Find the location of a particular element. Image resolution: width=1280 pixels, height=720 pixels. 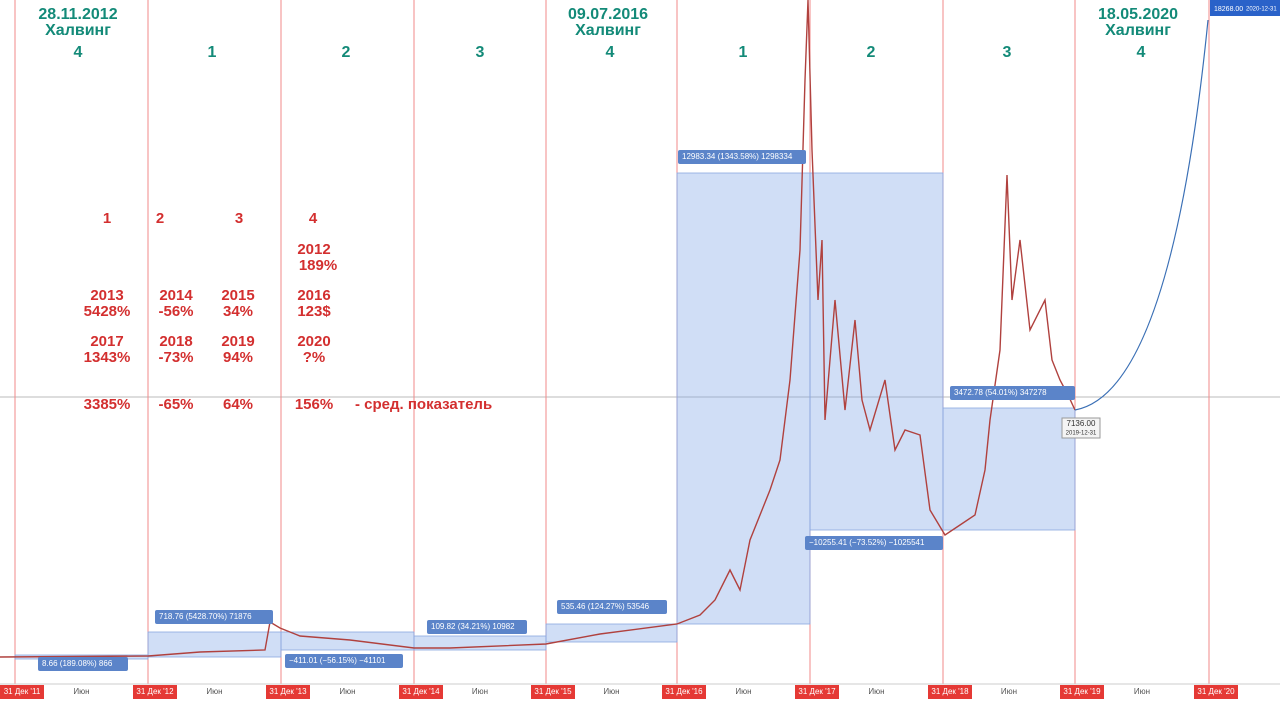

table-cell: 2012 is located at coordinates (313, 249).